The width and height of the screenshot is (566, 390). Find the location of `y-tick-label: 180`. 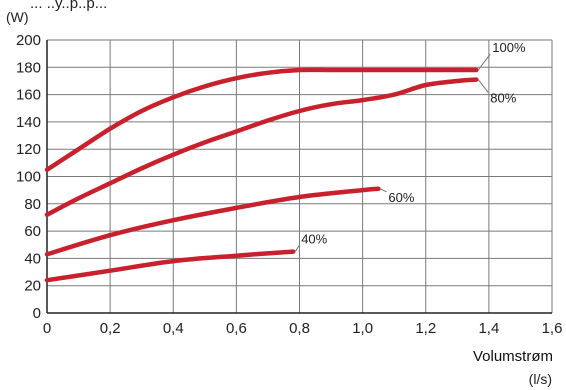

y-tick-label: 180 is located at coordinates (28, 67).